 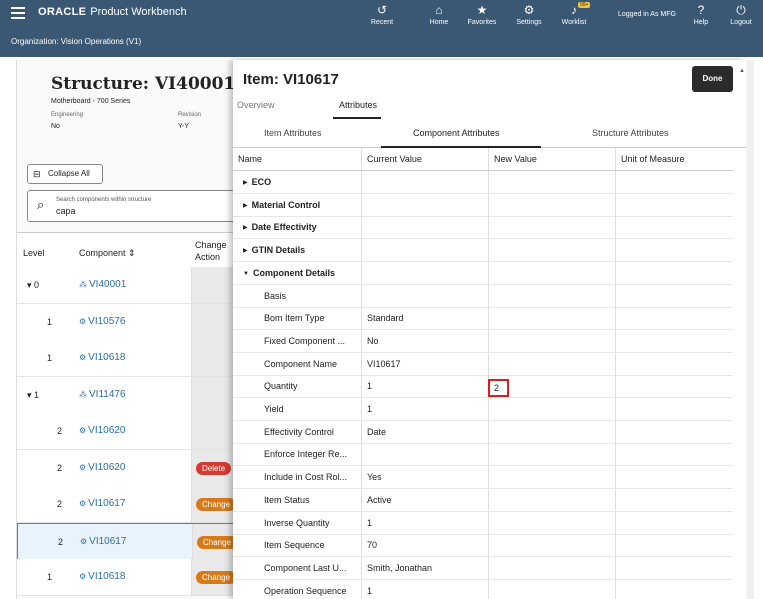 I want to click on nav-recent: ↺ Recent, so click(x=382, y=14).